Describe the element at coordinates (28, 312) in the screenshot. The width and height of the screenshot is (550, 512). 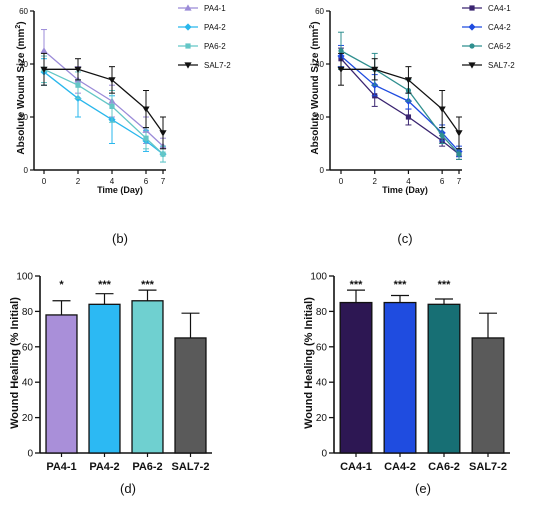
I see `panel-d-y-tick-label: 80` at that location.